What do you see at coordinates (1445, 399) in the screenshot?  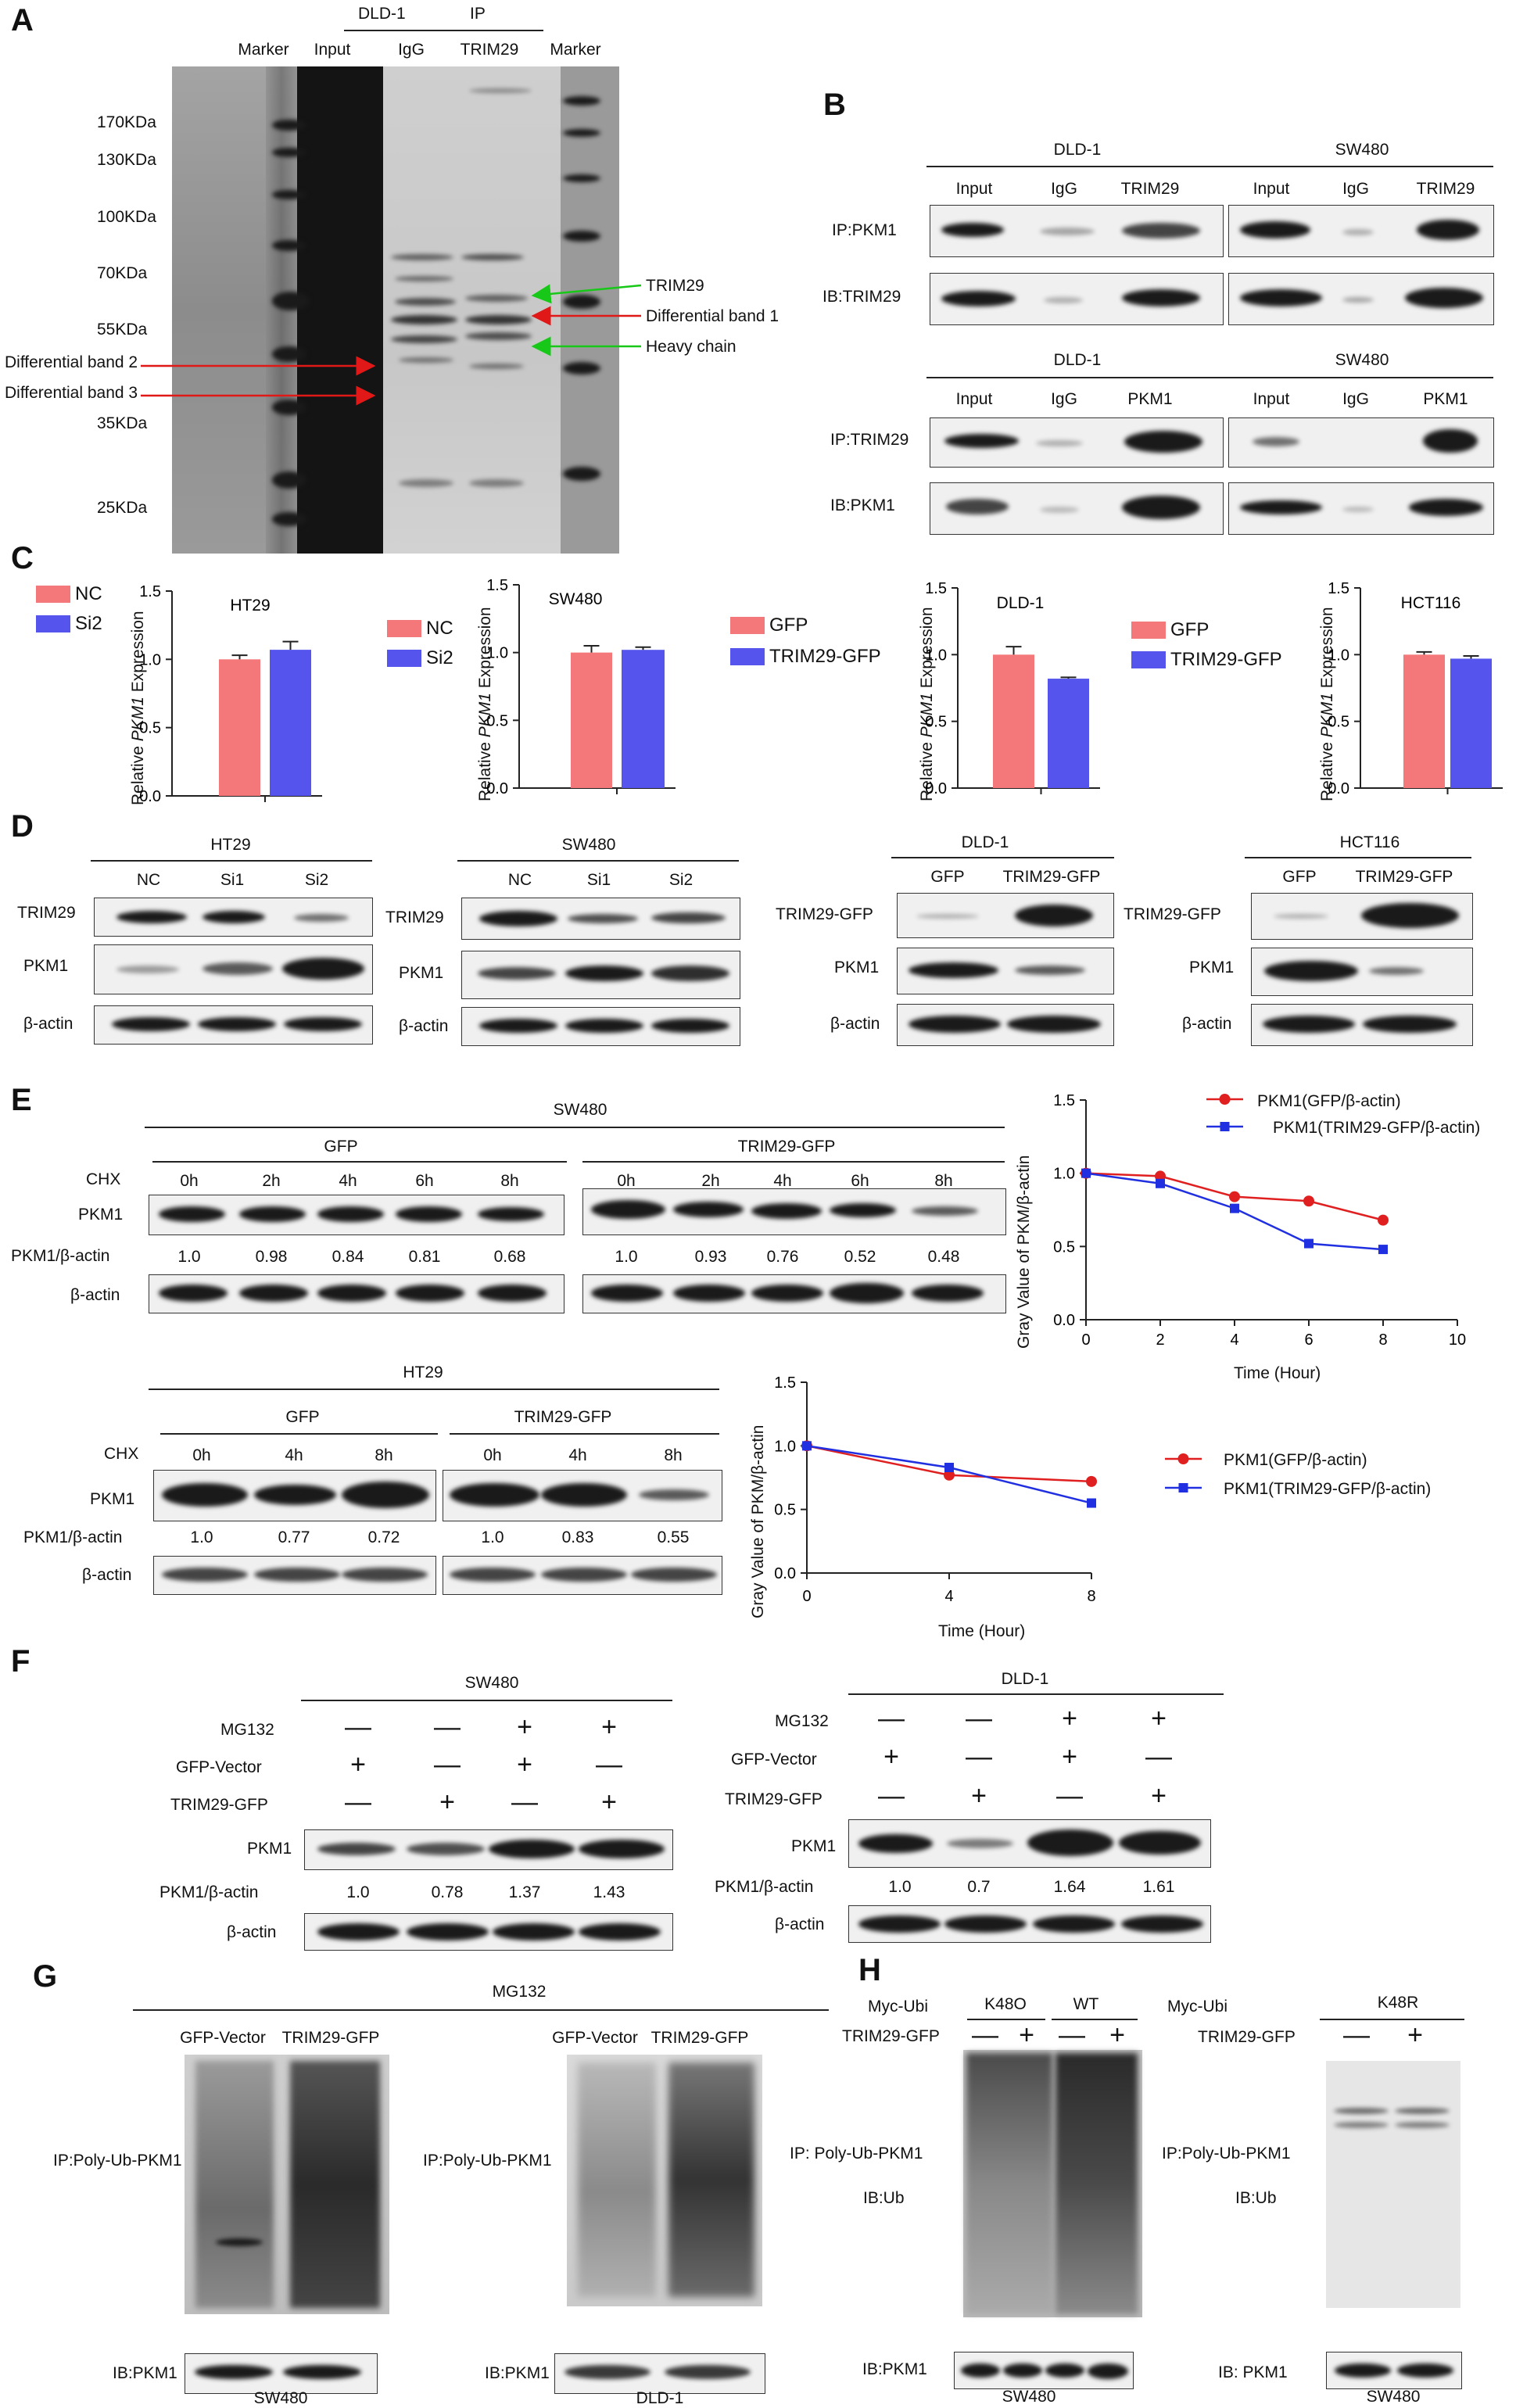 I see `b-bot-lane2-pkm1: PKM1` at bounding box center [1445, 399].